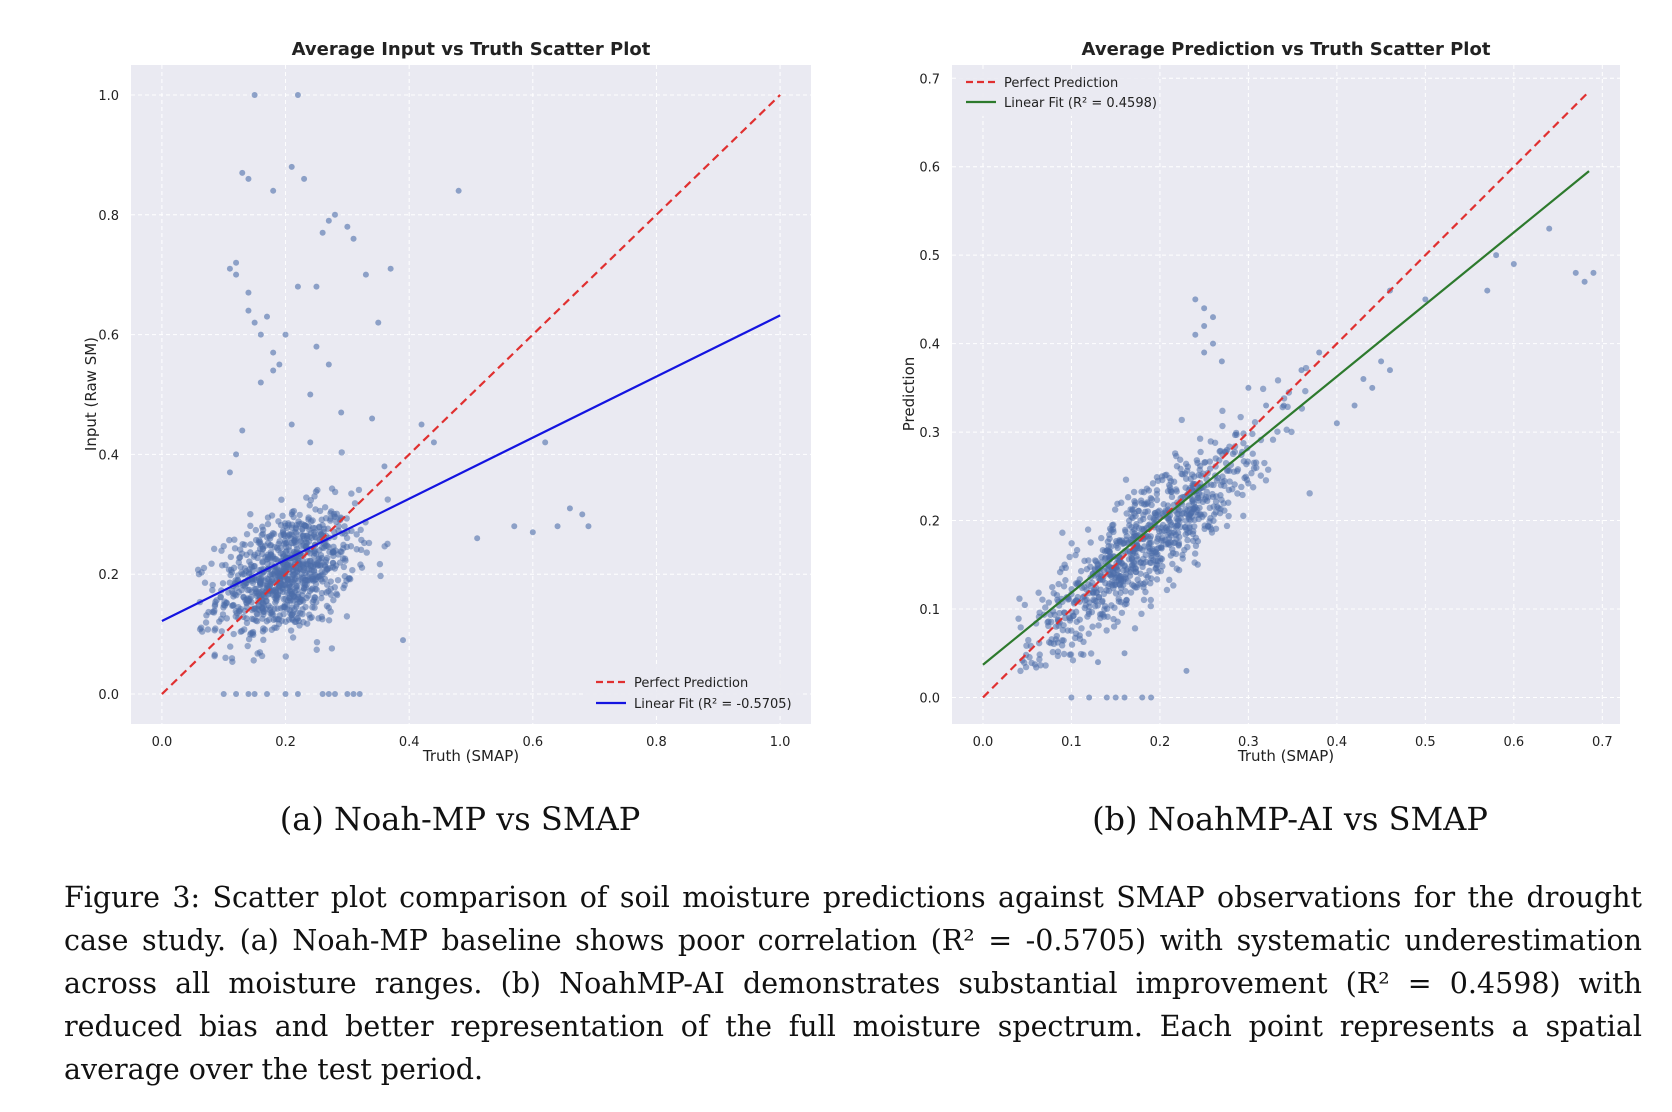 Image resolution: width=1672 pixels, height=1112 pixels. I want to click on y-tick-label: 0.4, so click(929, 345).